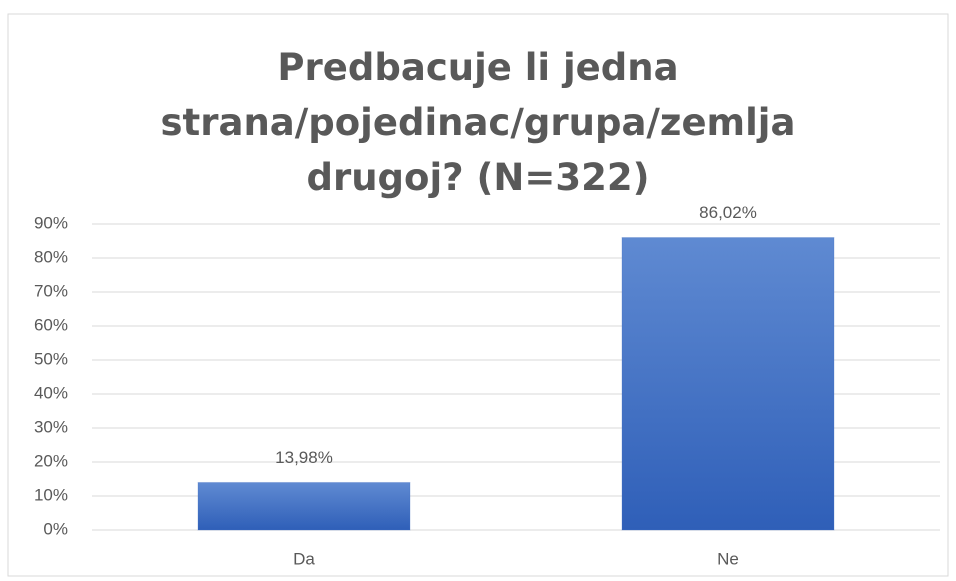 Image resolution: width=956 pixels, height=581 pixels. What do you see at coordinates (728, 558) in the screenshot?
I see `x-tick-label: Ne` at bounding box center [728, 558].